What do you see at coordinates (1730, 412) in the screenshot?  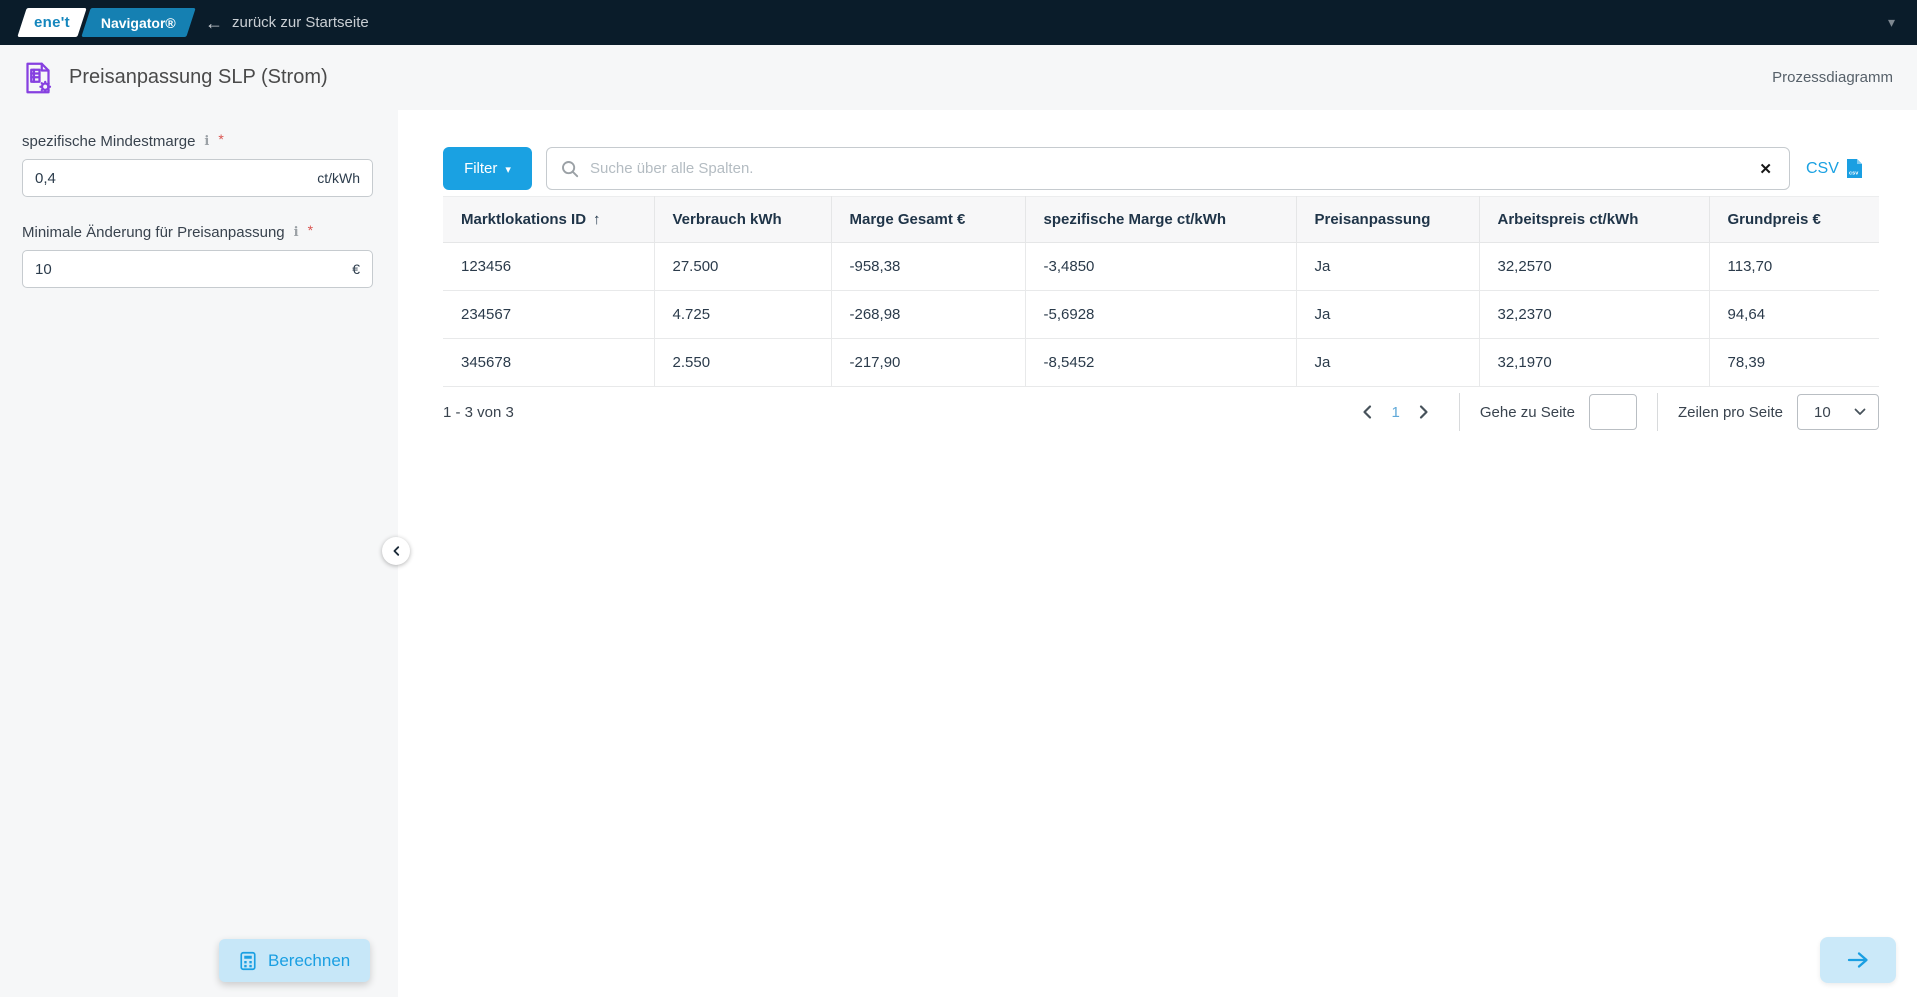 I see `rows-per-page-label: Zeilen pro Seite` at bounding box center [1730, 412].